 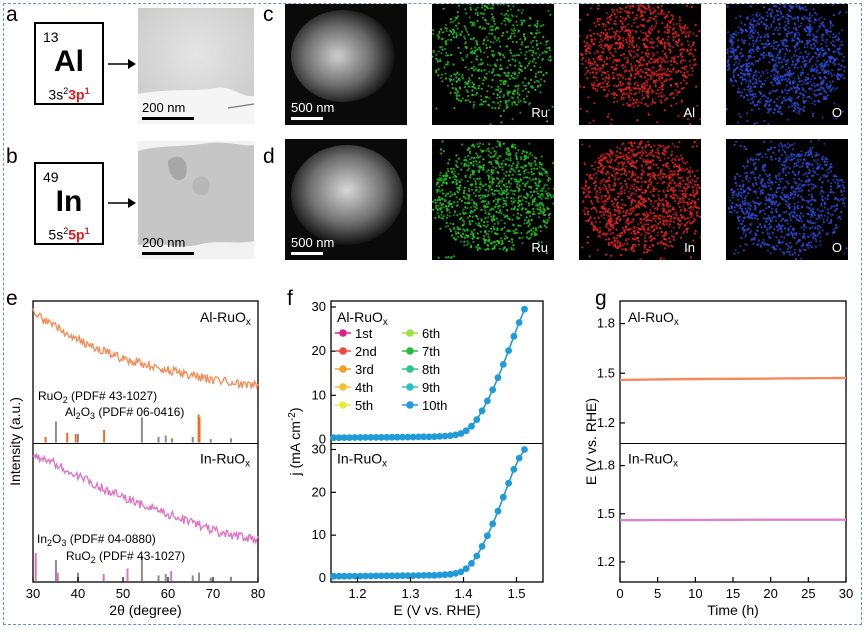 What do you see at coordinates (322, 577) in the screenshot?
I see `y-tick-label: 0` at bounding box center [322, 577].